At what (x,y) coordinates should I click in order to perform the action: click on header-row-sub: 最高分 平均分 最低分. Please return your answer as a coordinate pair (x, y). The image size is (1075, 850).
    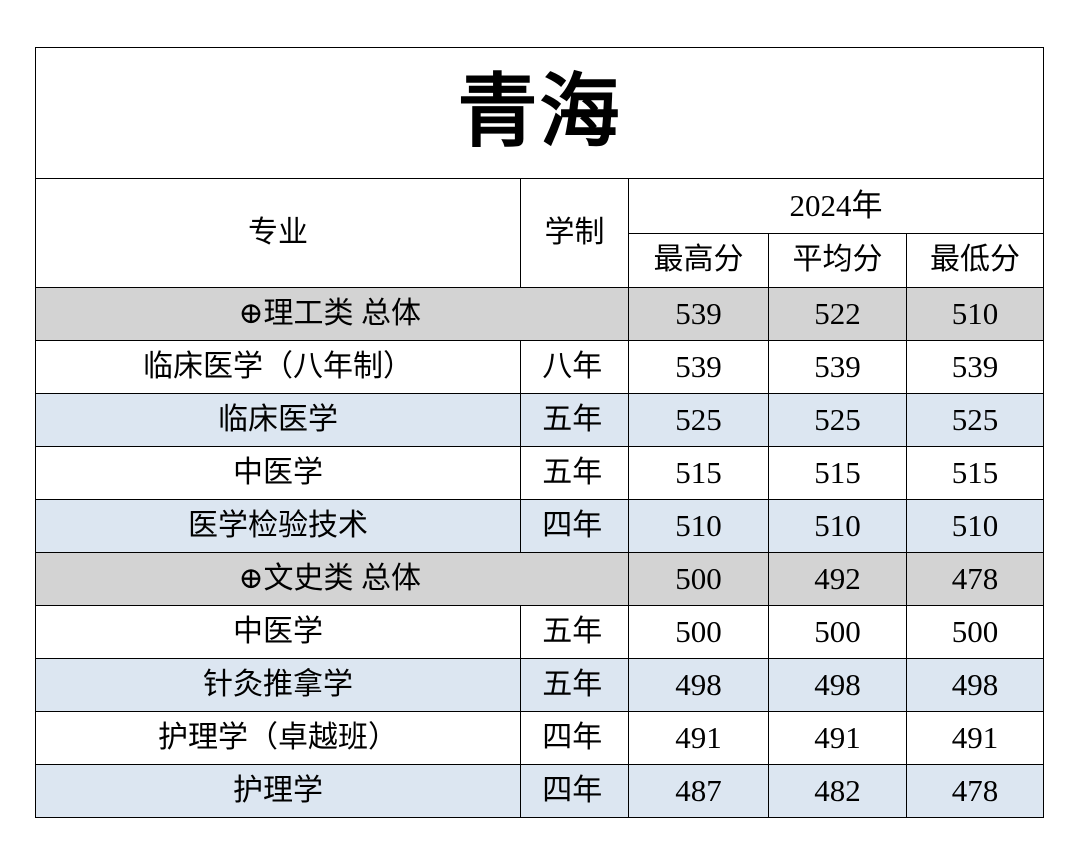
    Looking at the image, I should click on (540, 260).